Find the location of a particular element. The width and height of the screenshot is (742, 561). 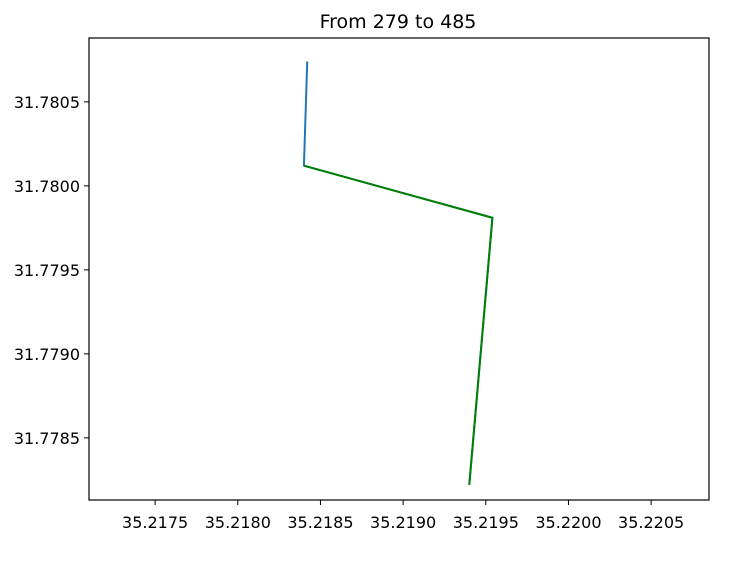

x-tick-label: 35.2175 is located at coordinates (155, 522).